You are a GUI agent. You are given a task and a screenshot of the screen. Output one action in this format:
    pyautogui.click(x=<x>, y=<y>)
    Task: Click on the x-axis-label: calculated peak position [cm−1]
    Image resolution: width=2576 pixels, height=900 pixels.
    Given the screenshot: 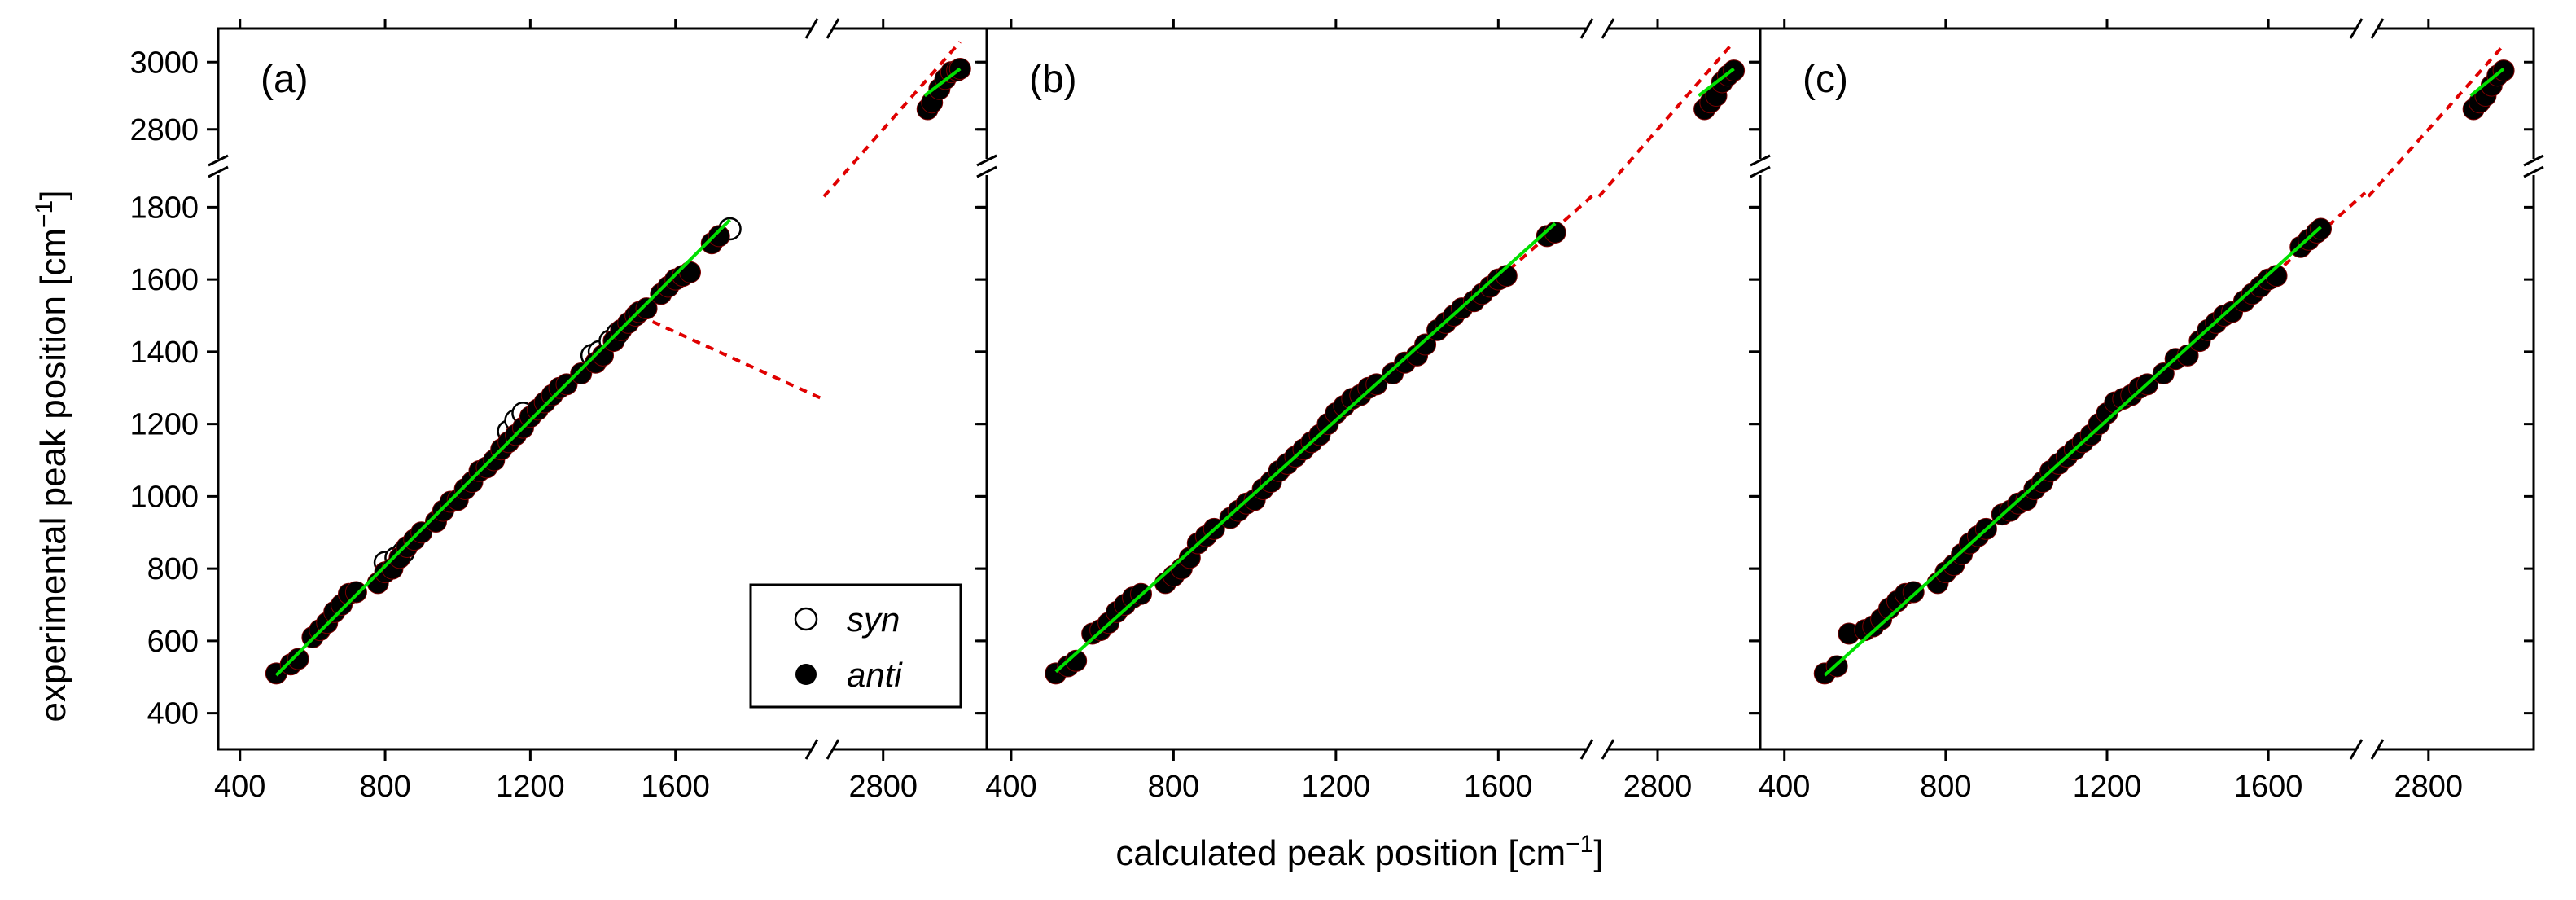 What is the action you would take?
    pyautogui.click(x=1359, y=852)
    